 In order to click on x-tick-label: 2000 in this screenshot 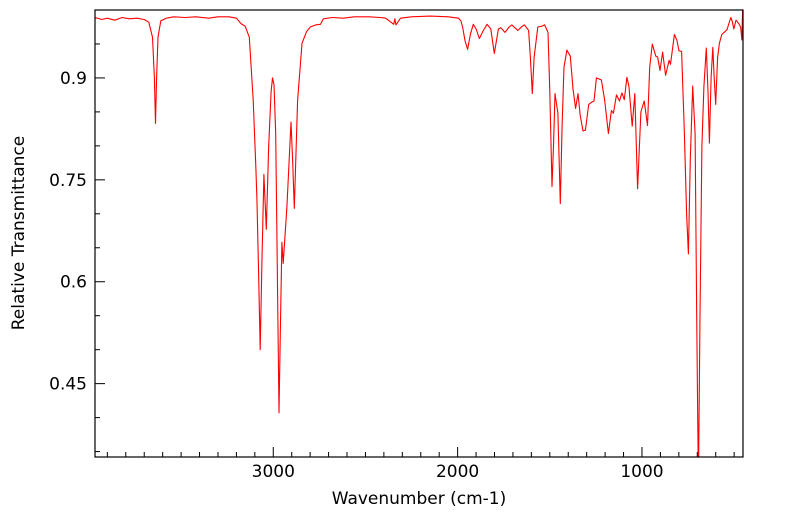, I will do `click(457, 472)`.